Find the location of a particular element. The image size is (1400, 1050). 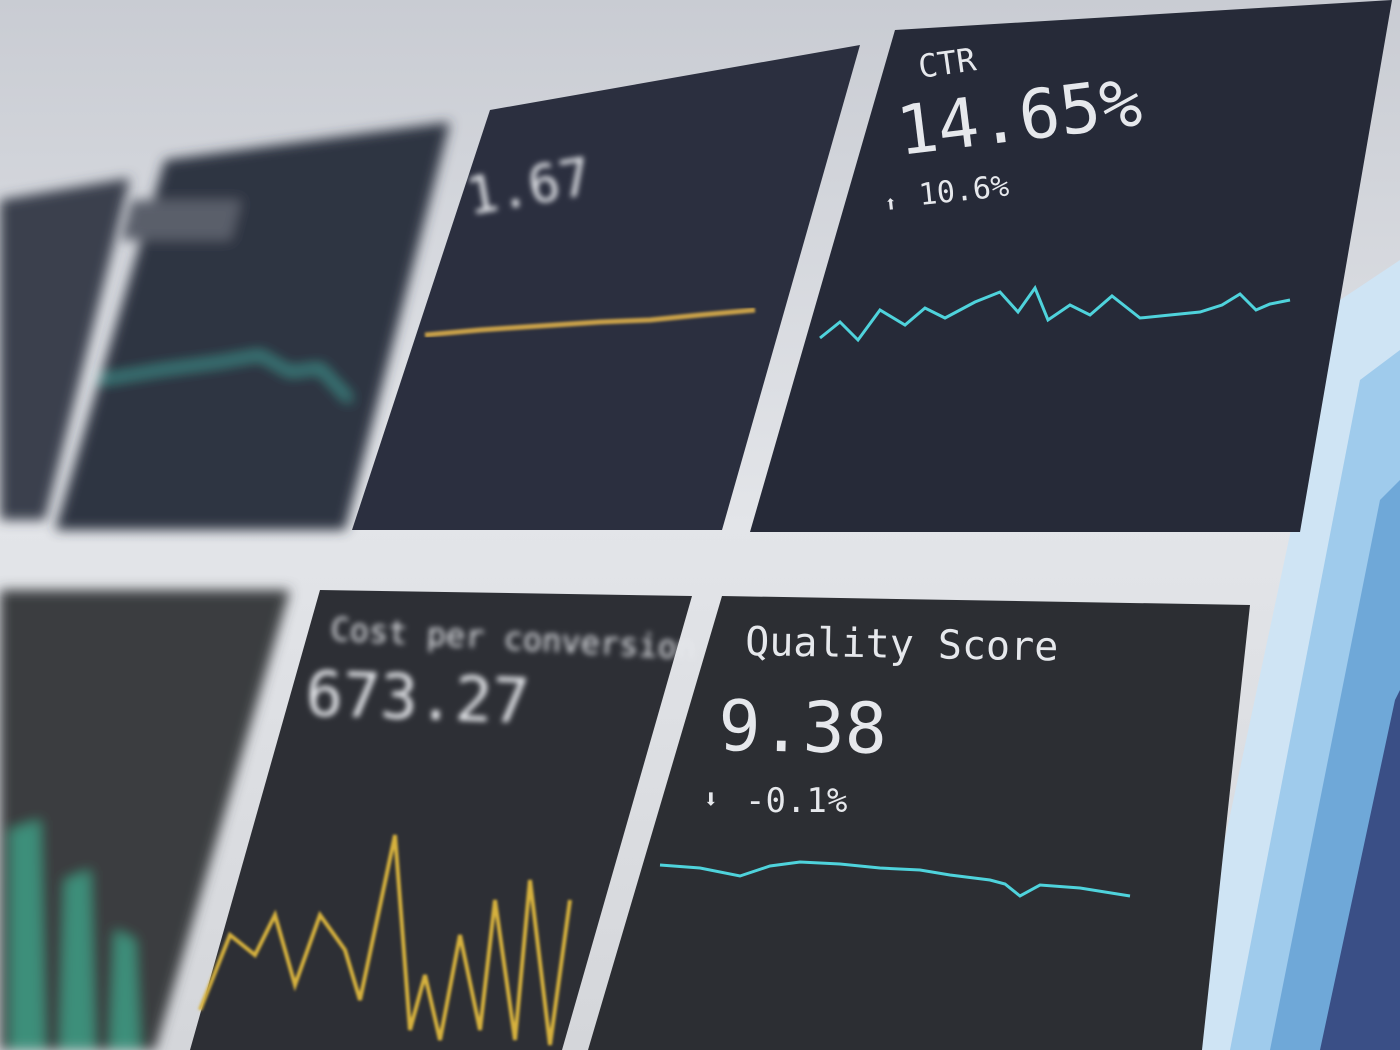

tile-quality-label: Quality Score is located at coordinates (902, 644).